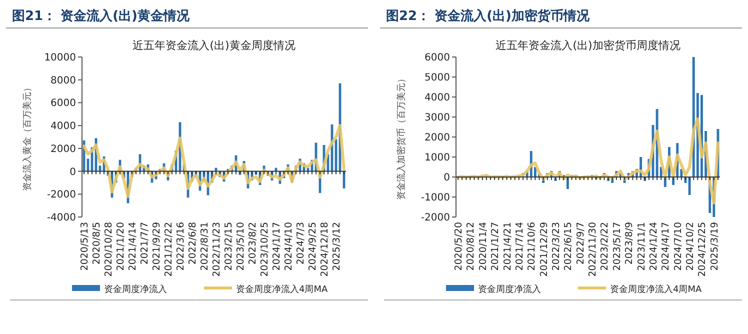 Image resolution: width=748 pixels, height=334 pixels. What do you see at coordinates (437, 78) in the screenshot?
I see `y-tick-label: 5000` at bounding box center [437, 78].